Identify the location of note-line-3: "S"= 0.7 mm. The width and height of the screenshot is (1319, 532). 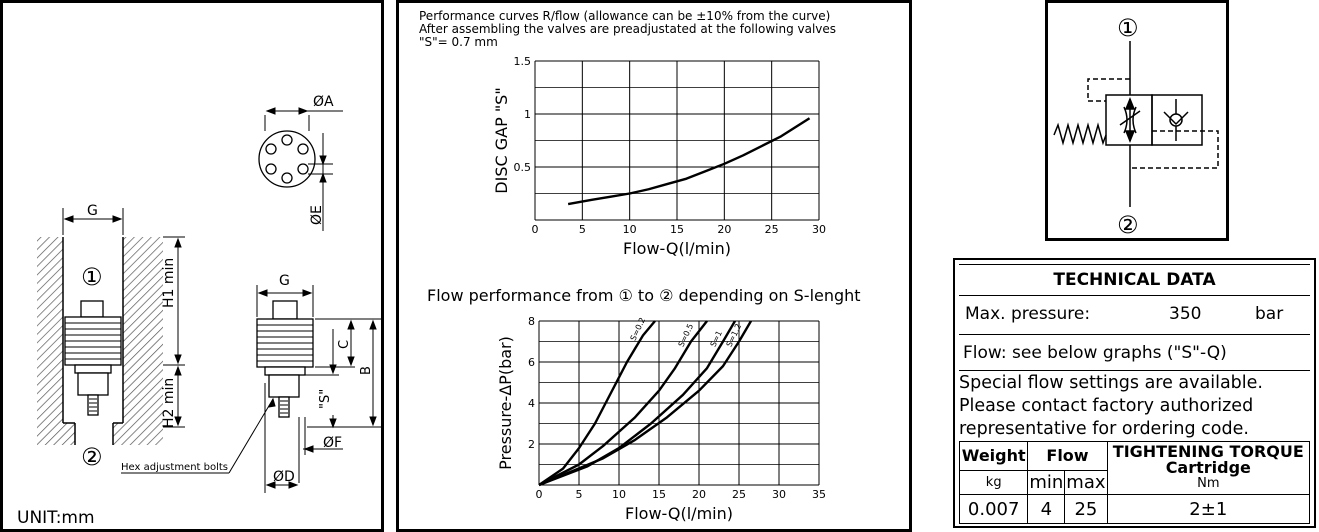
(458, 42).